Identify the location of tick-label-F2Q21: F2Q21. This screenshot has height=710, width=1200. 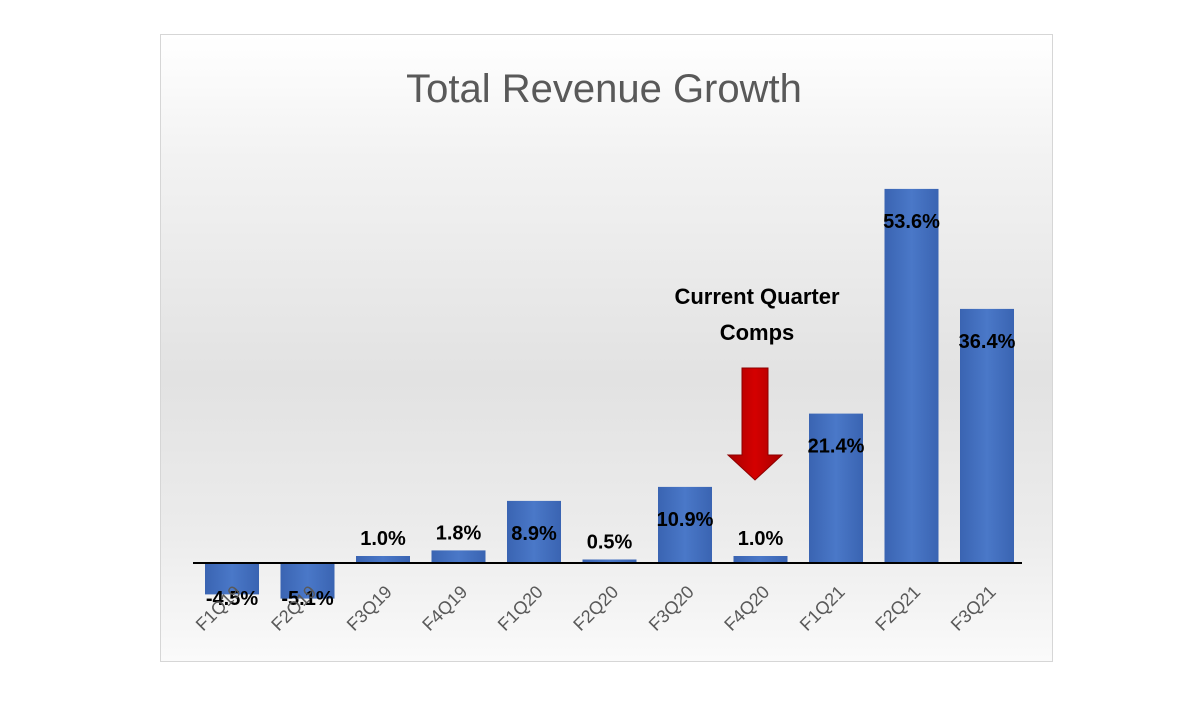
(897, 608).